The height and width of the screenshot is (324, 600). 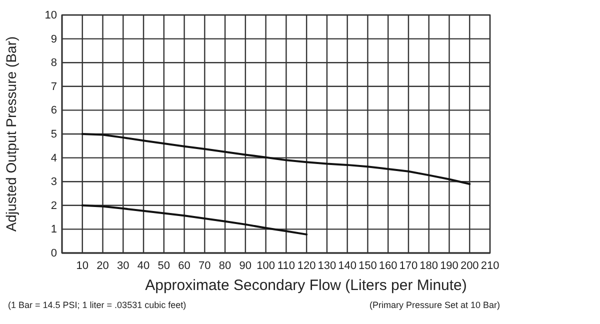 I want to click on x-tick-label: 190, so click(x=449, y=266).